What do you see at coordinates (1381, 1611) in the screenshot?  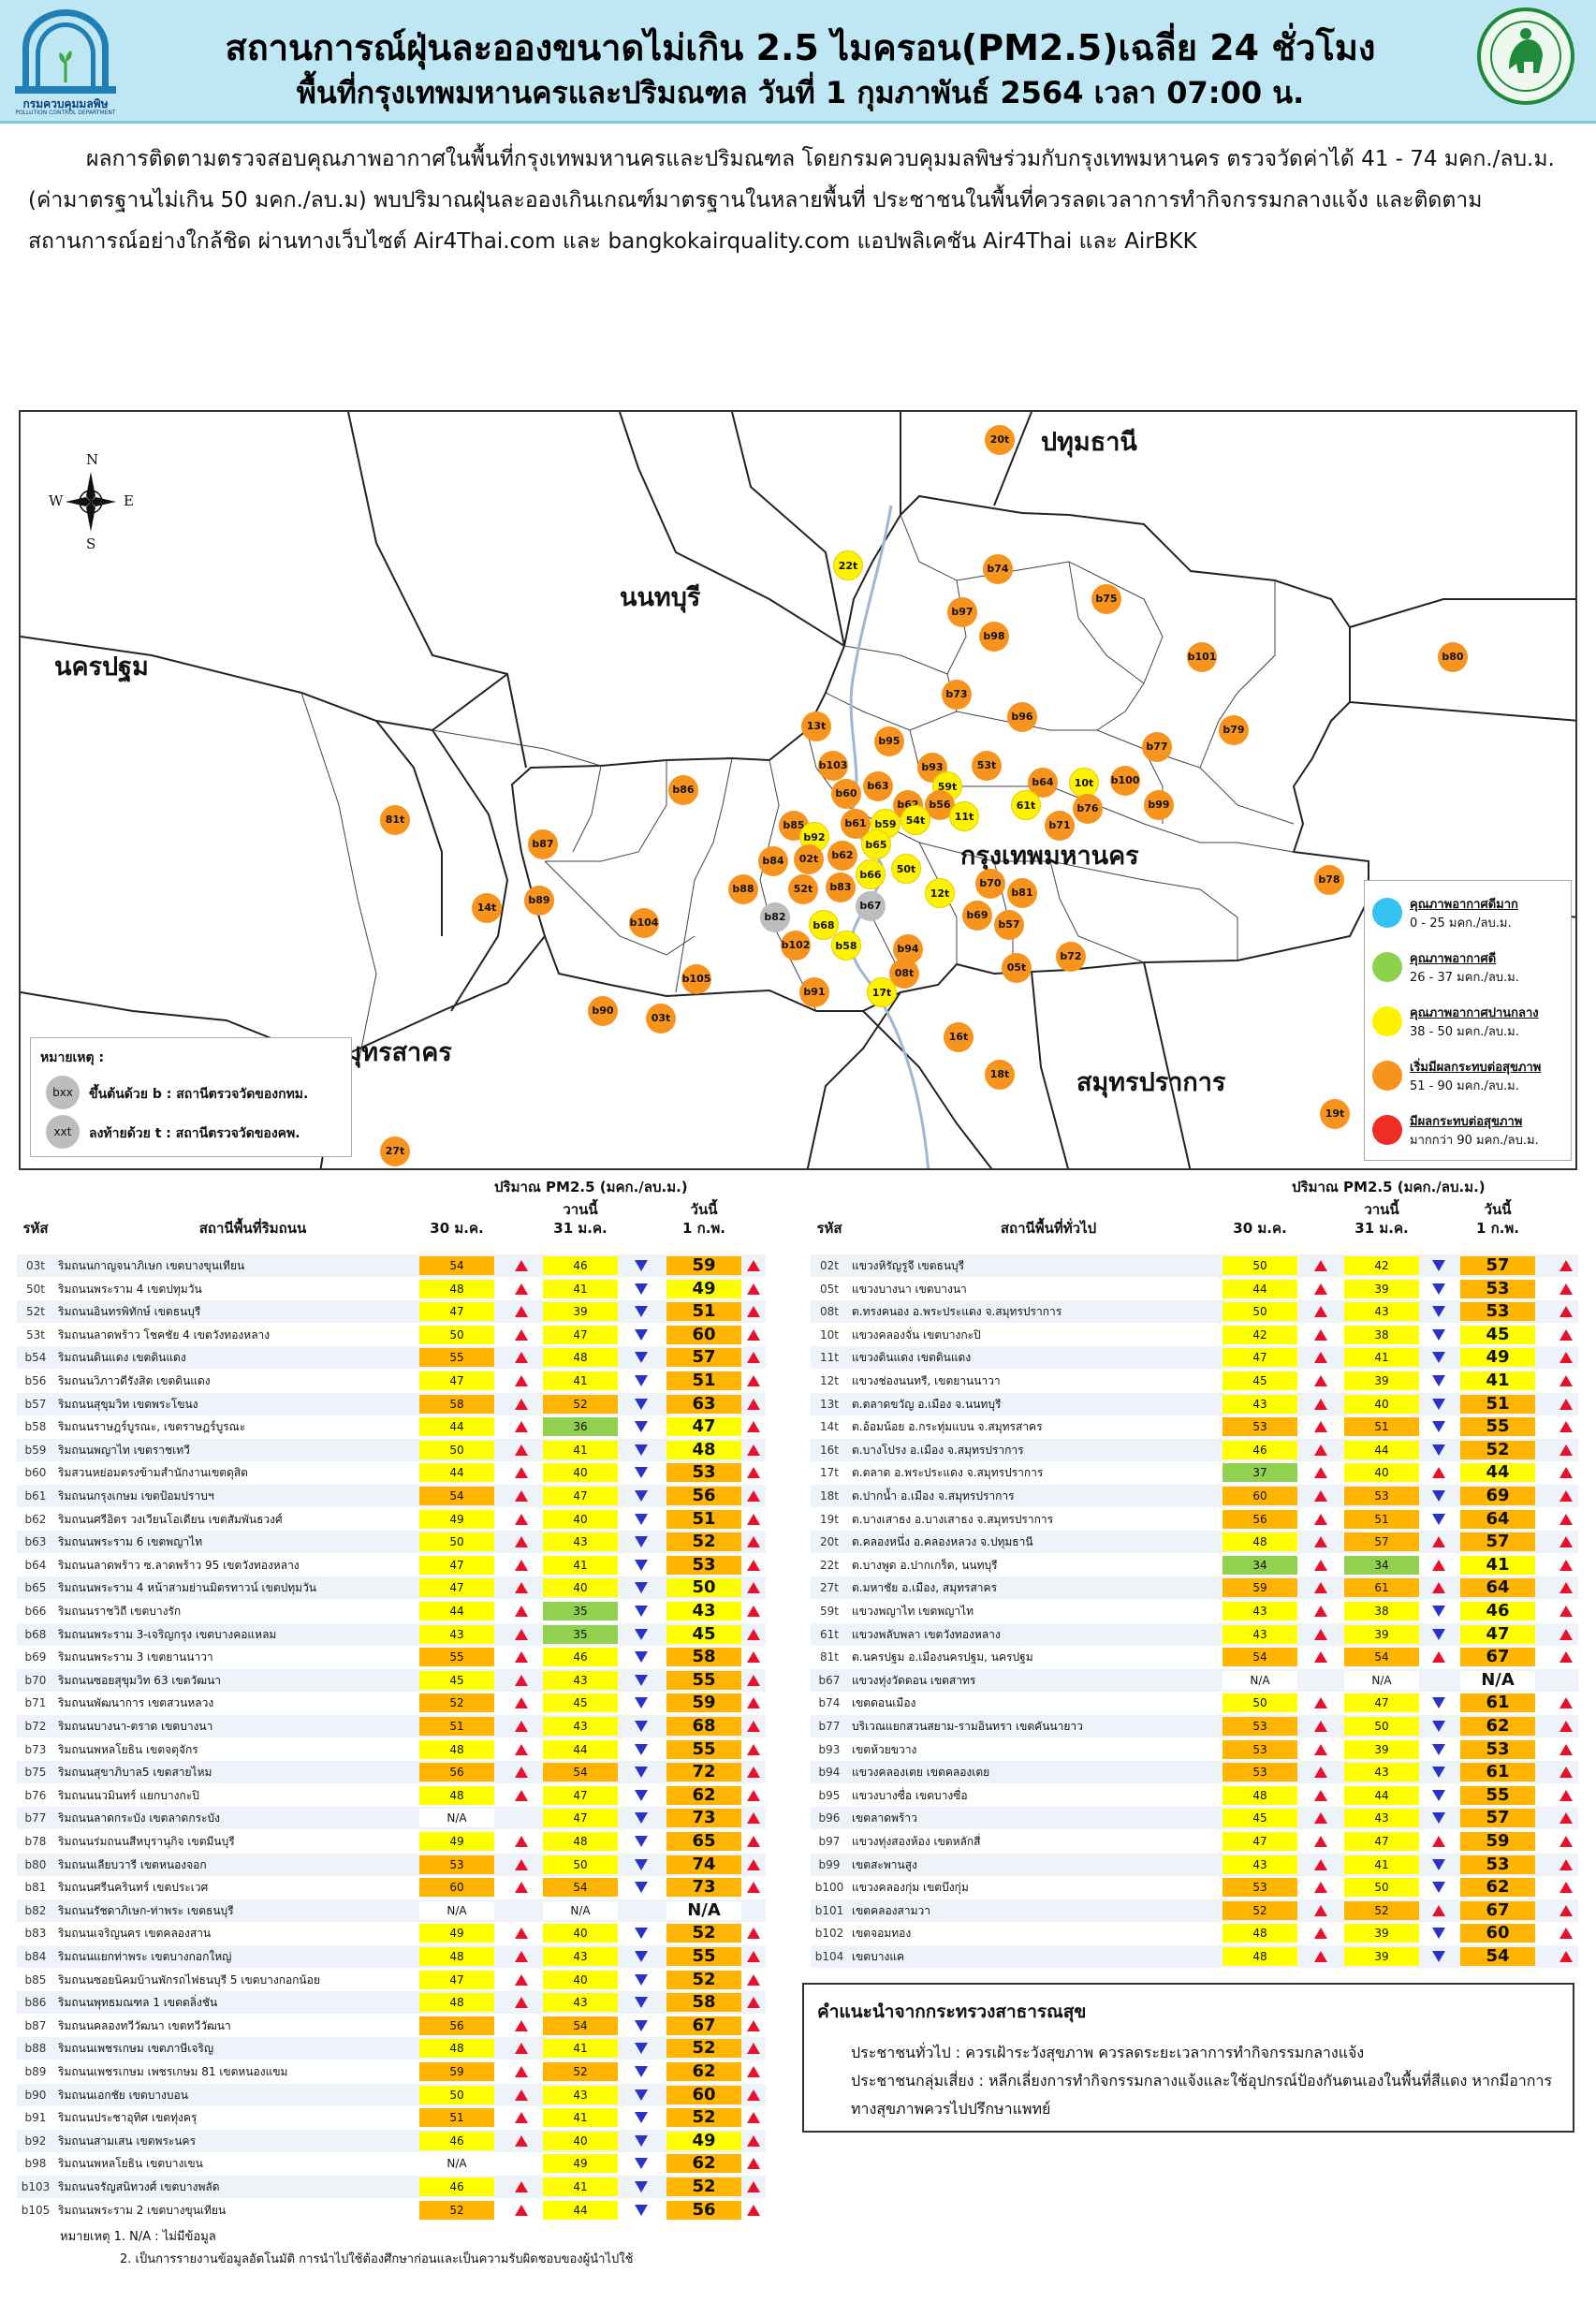 I see `value-jan31: 38` at bounding box center [1381, 1611].